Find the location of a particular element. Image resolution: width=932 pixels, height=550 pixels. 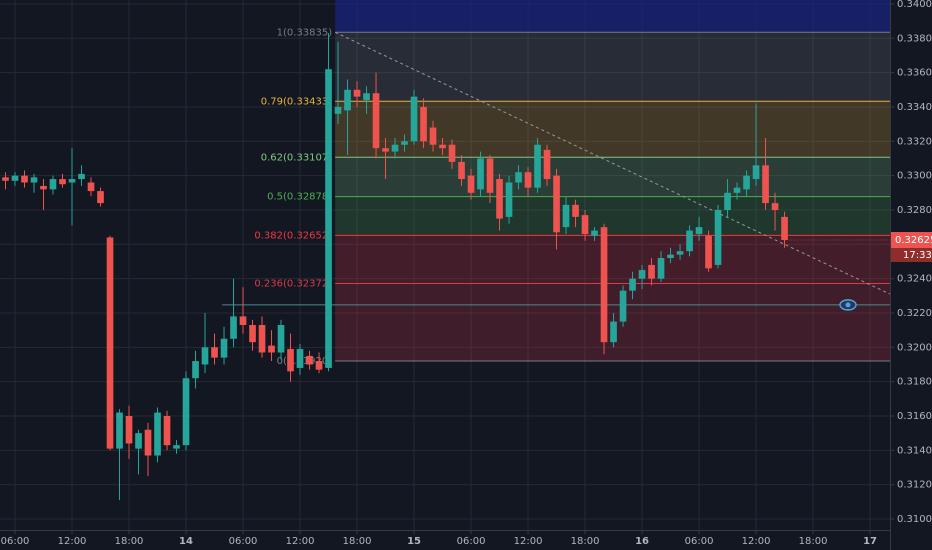

time-axis is located at coordinates (445, 540).